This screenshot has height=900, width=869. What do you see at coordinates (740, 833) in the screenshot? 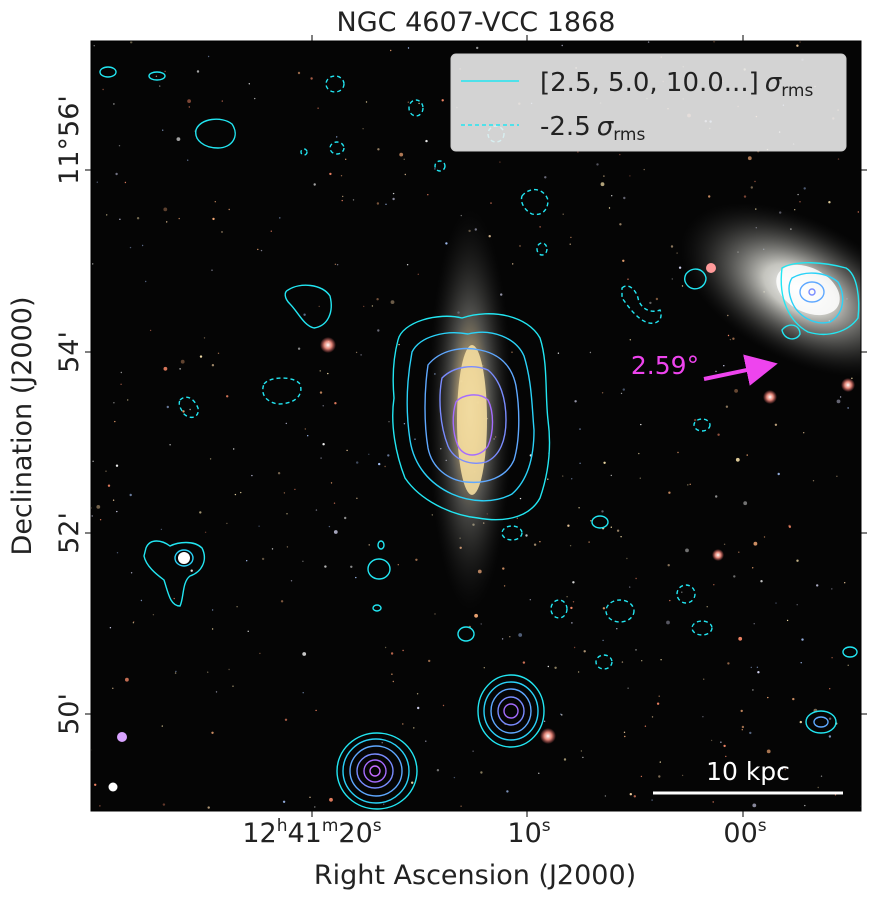
I see `x-tick-label-part: 00` at bounding box center [740, 833].